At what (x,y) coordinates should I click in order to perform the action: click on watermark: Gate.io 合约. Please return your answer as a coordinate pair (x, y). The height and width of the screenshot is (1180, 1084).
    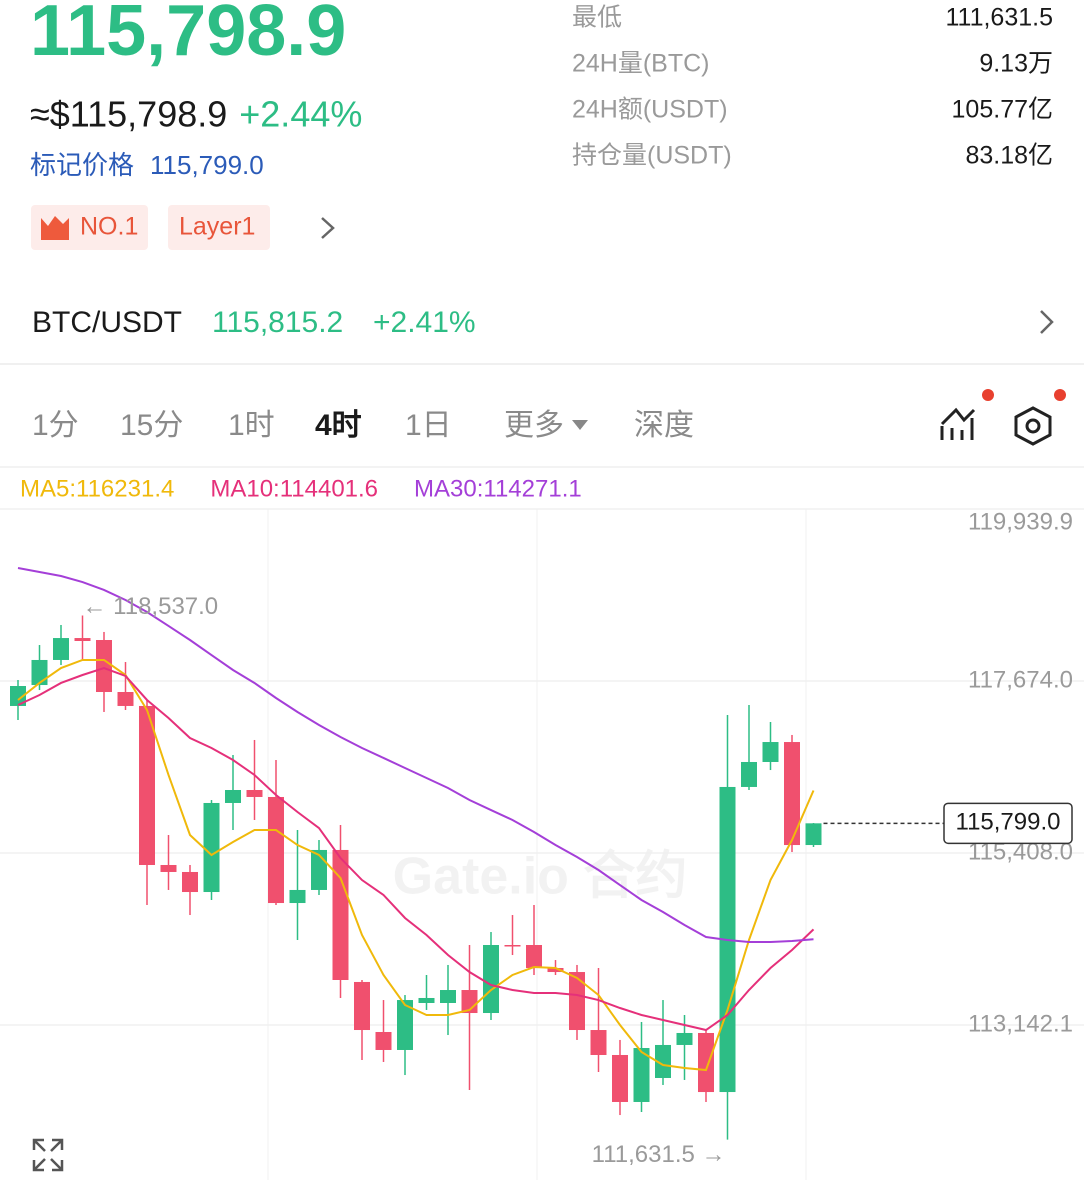
    Looking at the image, I should click on (540, 877).